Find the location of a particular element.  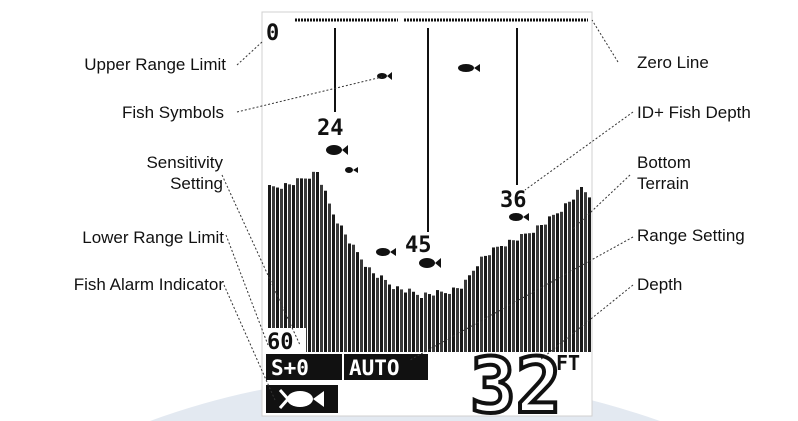

leader-zero-line is located at coordinates (605, 41).